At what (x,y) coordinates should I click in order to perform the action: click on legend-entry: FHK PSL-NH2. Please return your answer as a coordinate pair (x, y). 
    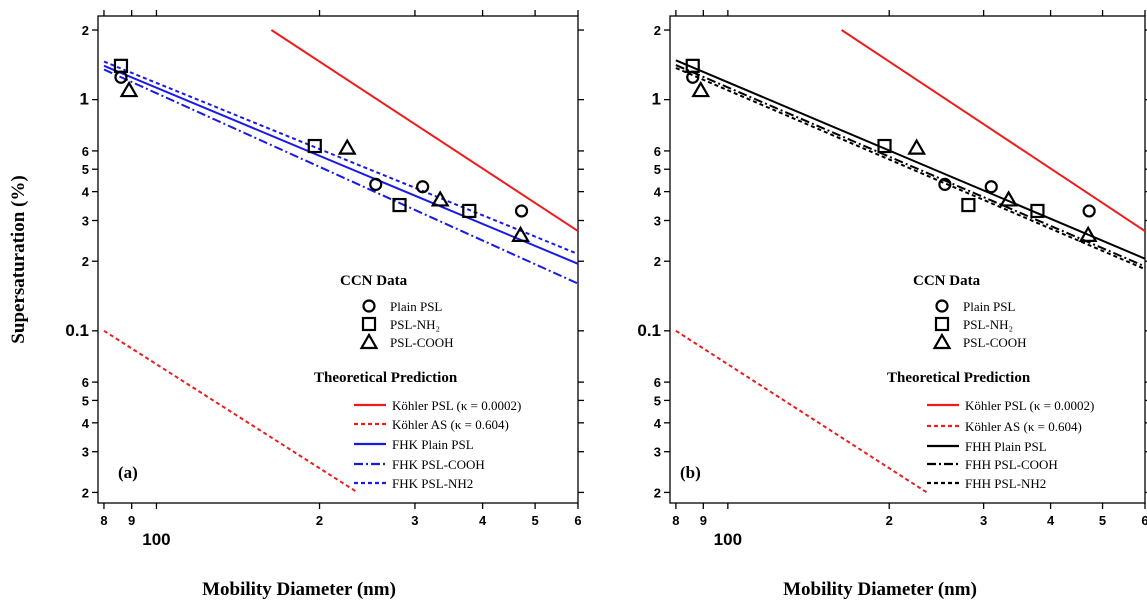
    Looking at the image, I should click on (432, 483).